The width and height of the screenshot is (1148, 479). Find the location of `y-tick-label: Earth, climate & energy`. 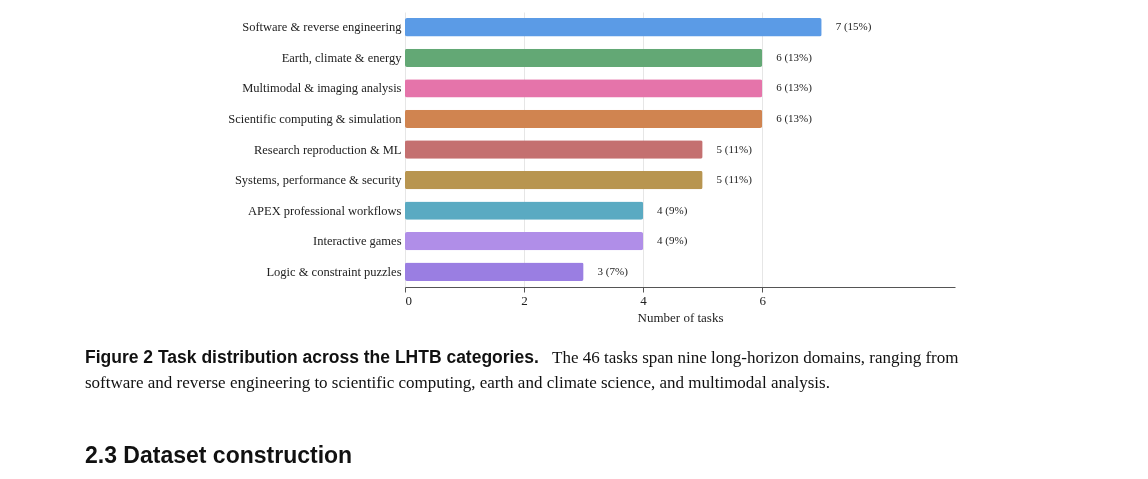

y-tick-label: Earth, climate & energy is located at coordinates (342, 57).